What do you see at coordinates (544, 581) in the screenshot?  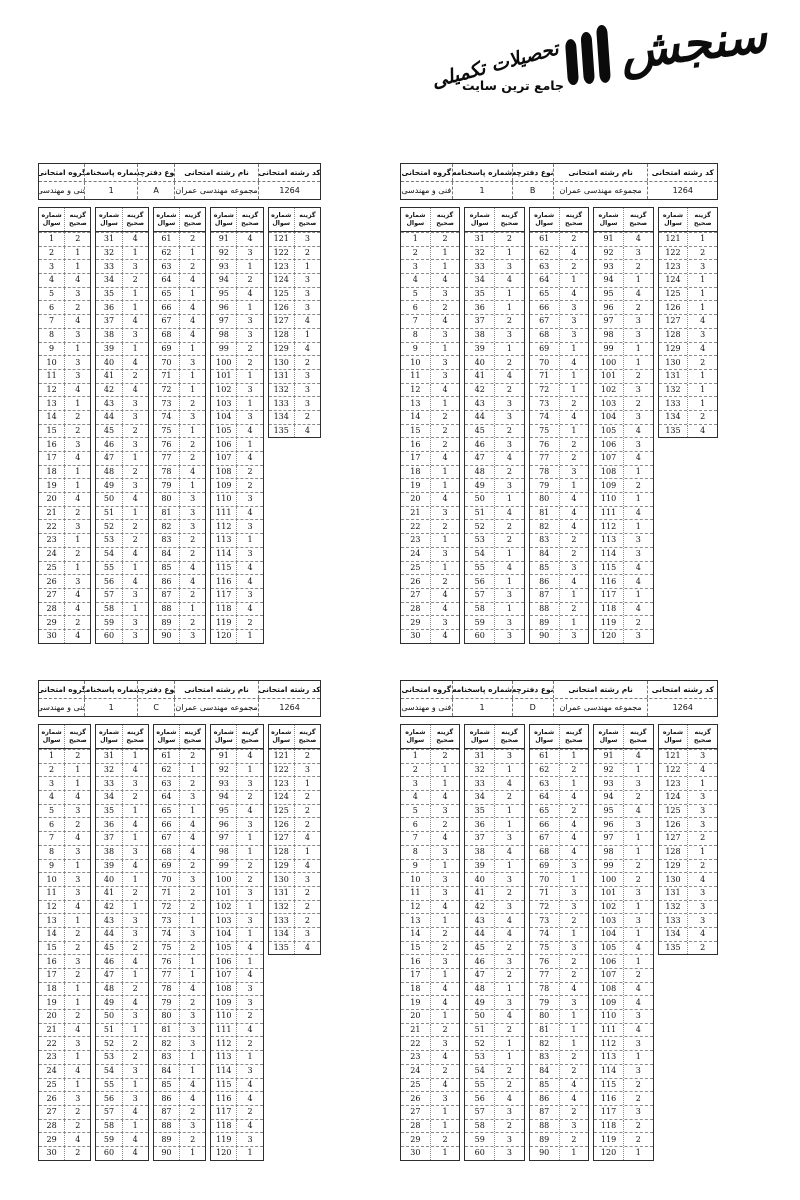 I see `question-number-cell: 86` at bounding box center [544, 581].